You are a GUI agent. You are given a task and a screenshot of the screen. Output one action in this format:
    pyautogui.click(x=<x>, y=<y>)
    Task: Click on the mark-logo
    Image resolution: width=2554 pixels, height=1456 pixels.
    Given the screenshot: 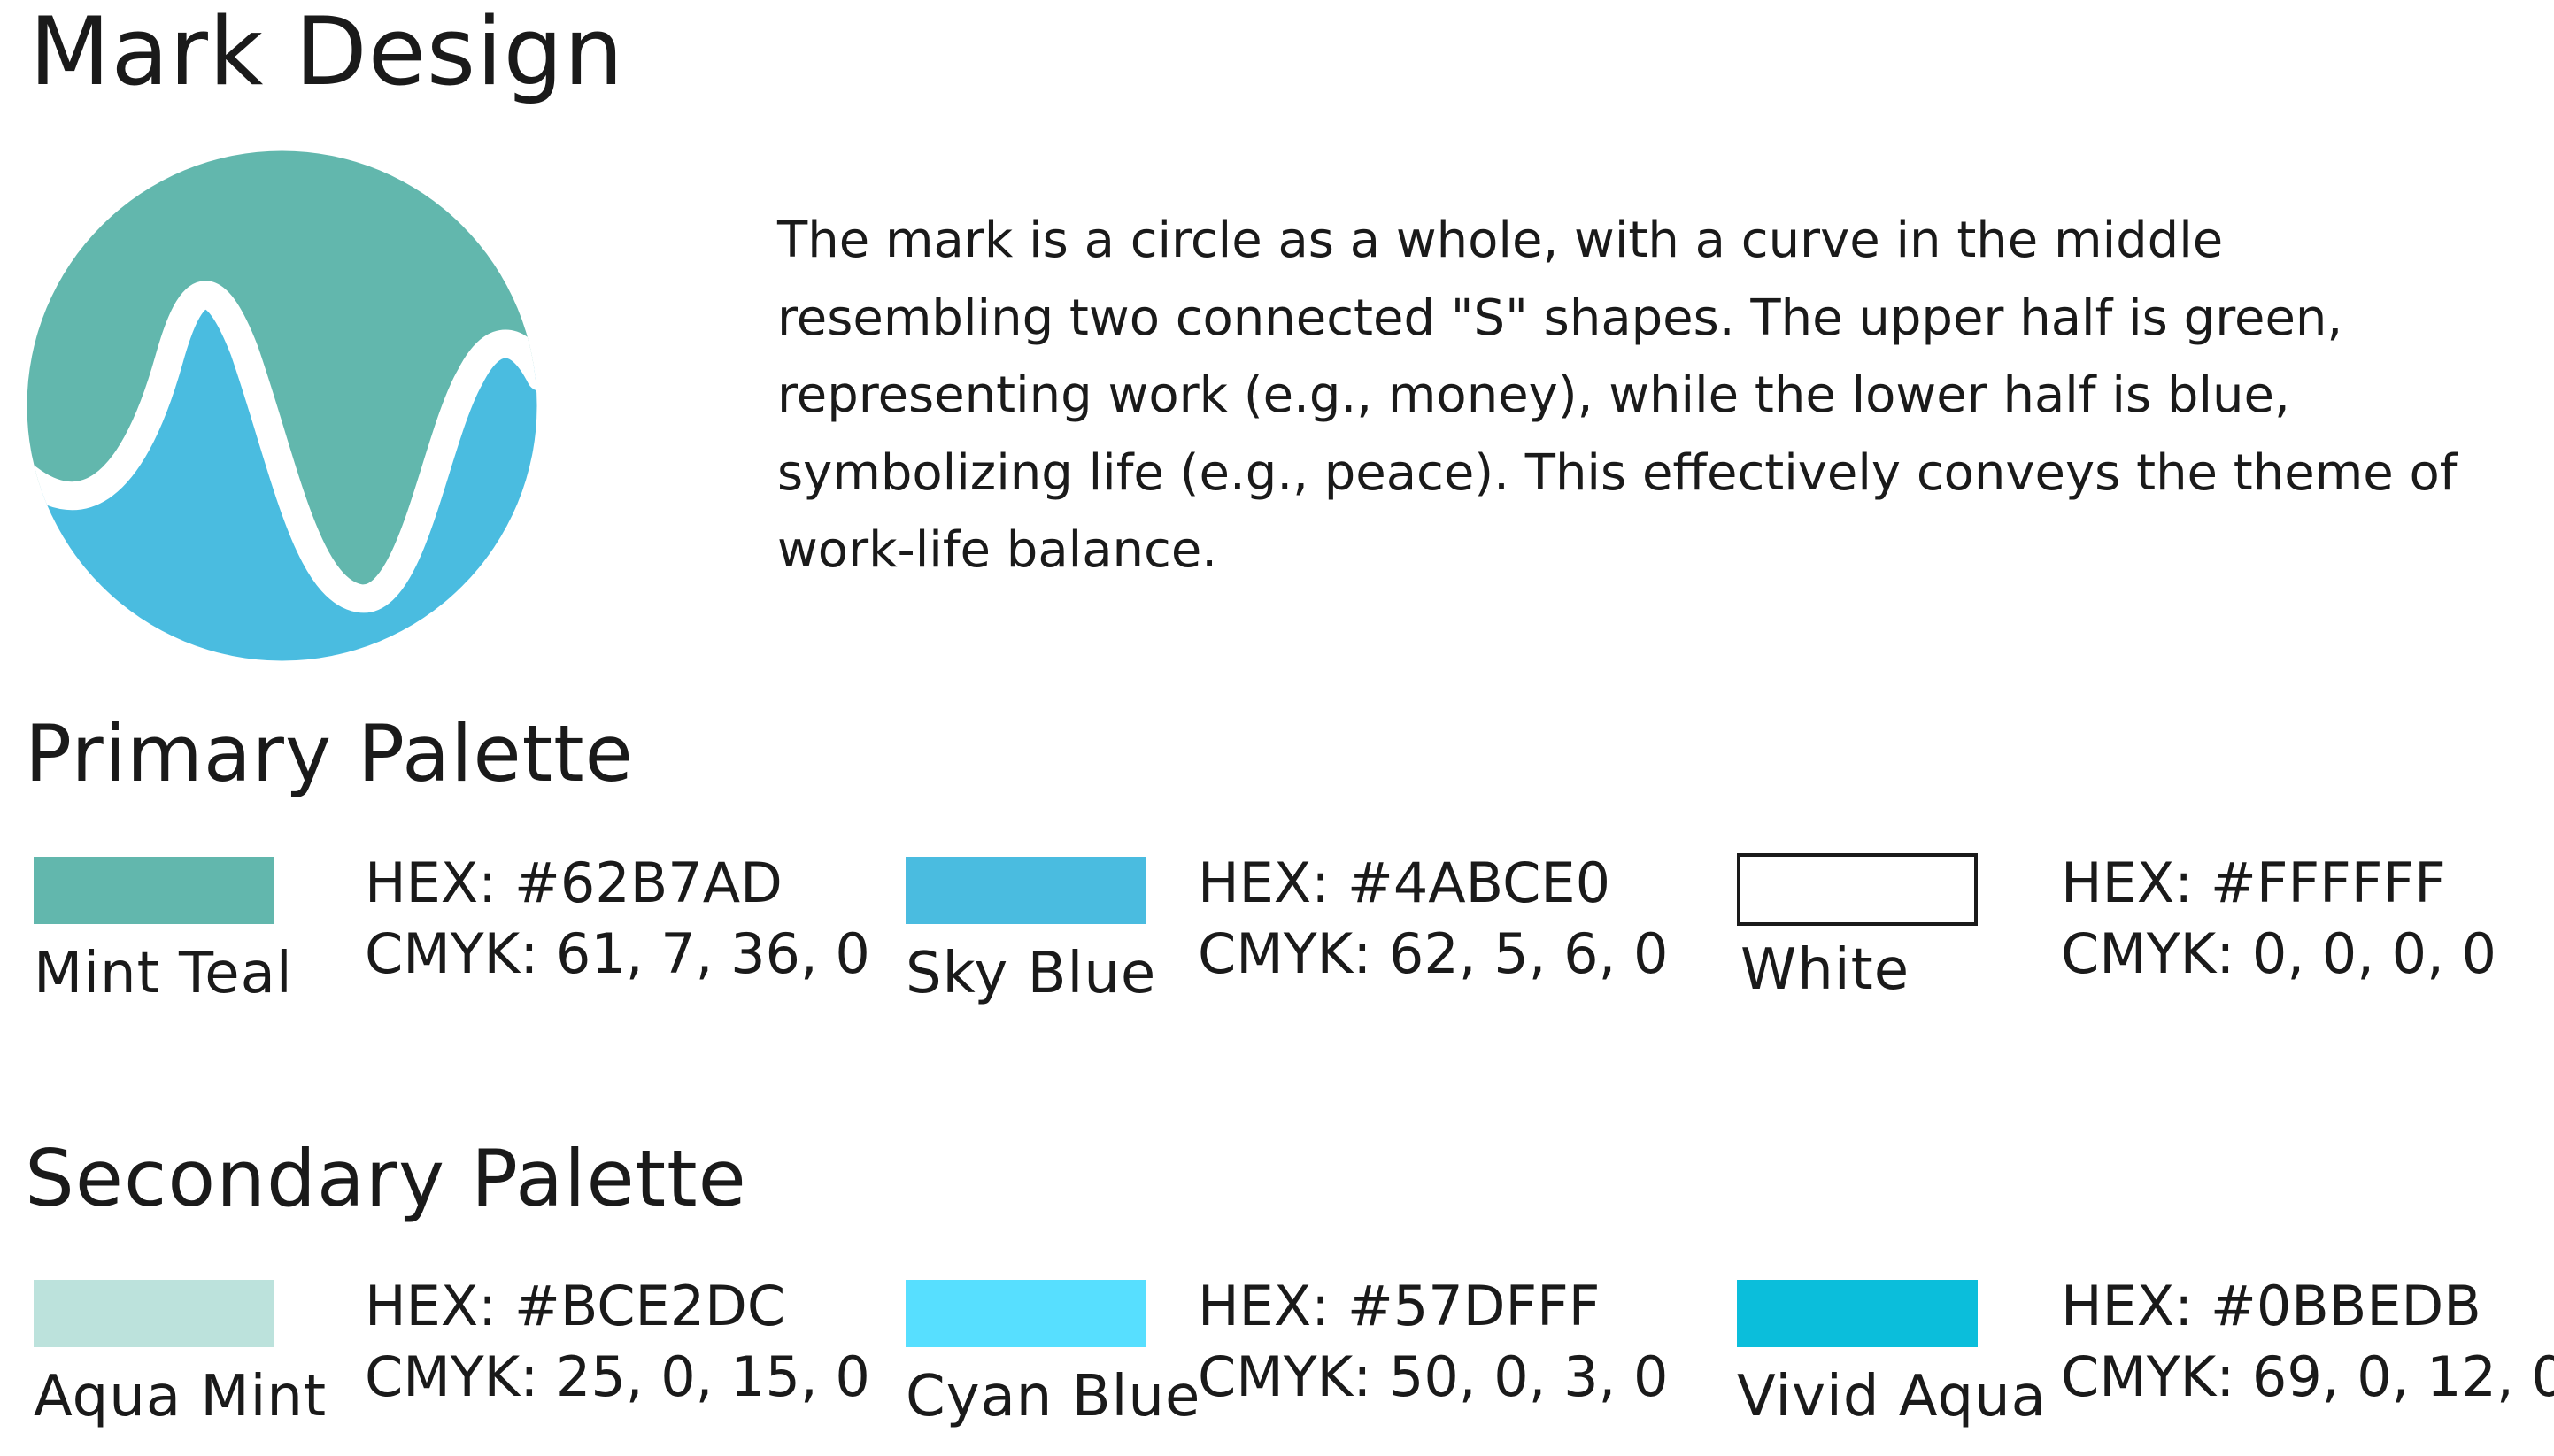 What is the action you would take?
    pyautogui.click(x=282, y=405)
    